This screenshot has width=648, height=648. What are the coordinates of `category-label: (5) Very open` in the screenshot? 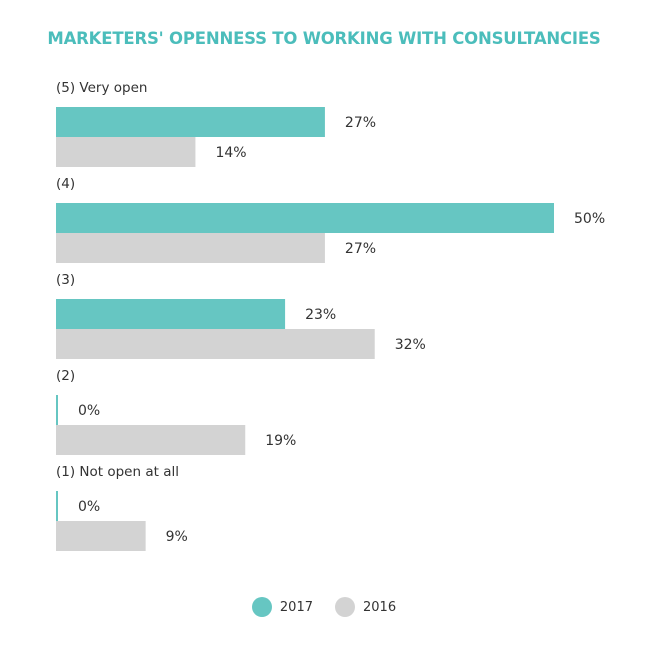 It's located at (101, 88).